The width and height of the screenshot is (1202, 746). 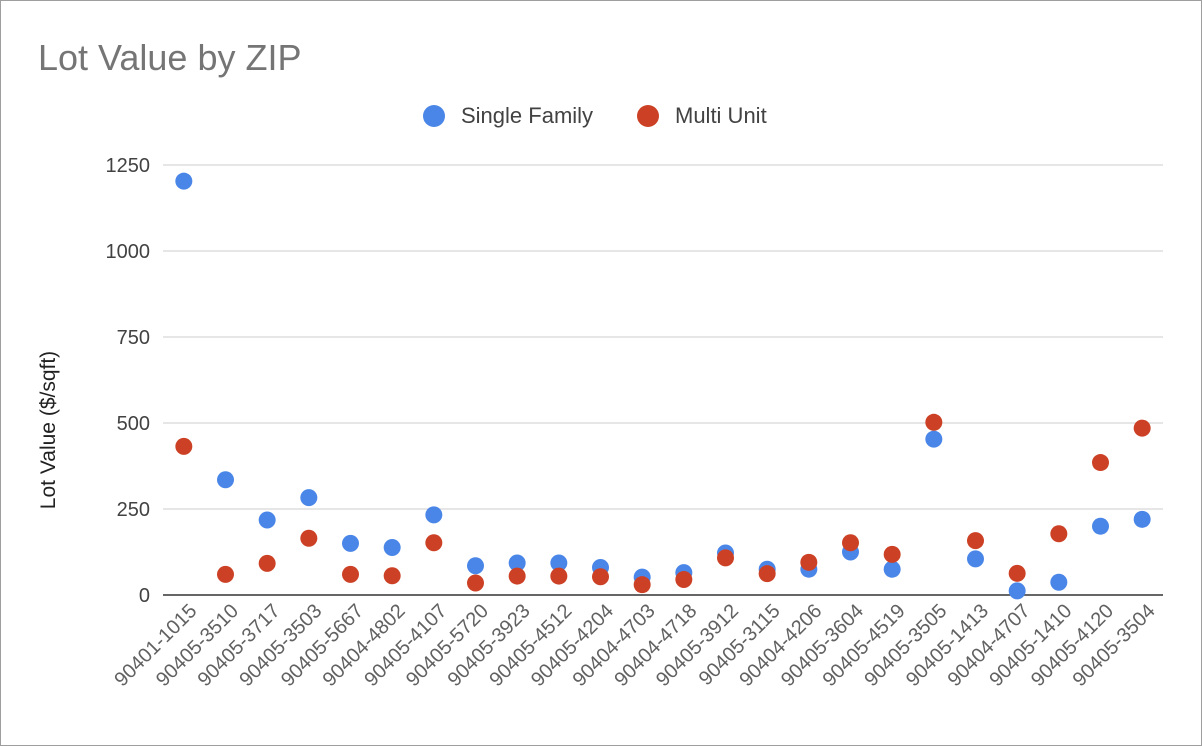 I want to click on y-tick-label-1250: 1250, so click(x=128, y=166).